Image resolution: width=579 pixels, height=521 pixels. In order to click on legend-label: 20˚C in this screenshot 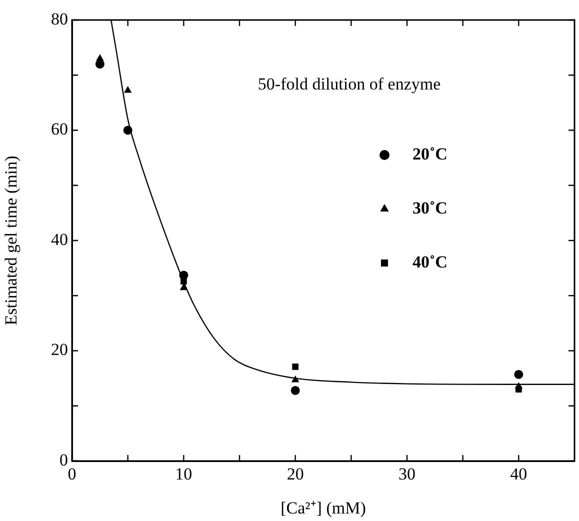, I will do `click(430, 154)`.